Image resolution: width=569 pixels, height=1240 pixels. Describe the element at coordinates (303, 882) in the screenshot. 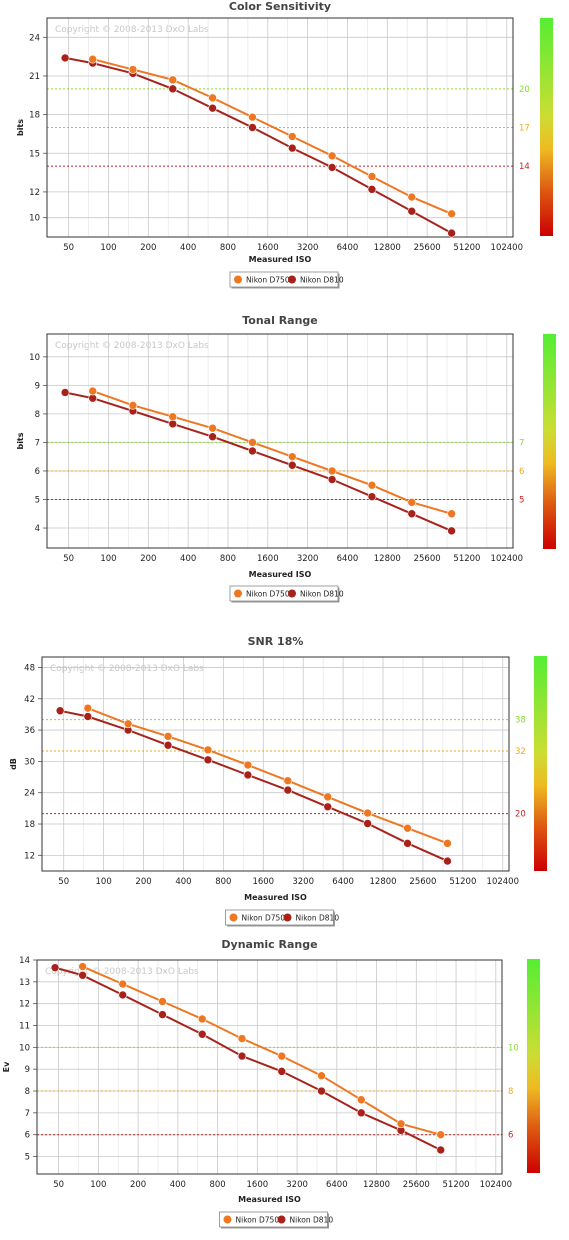

I see `x-tick-label: 3200` at that location.